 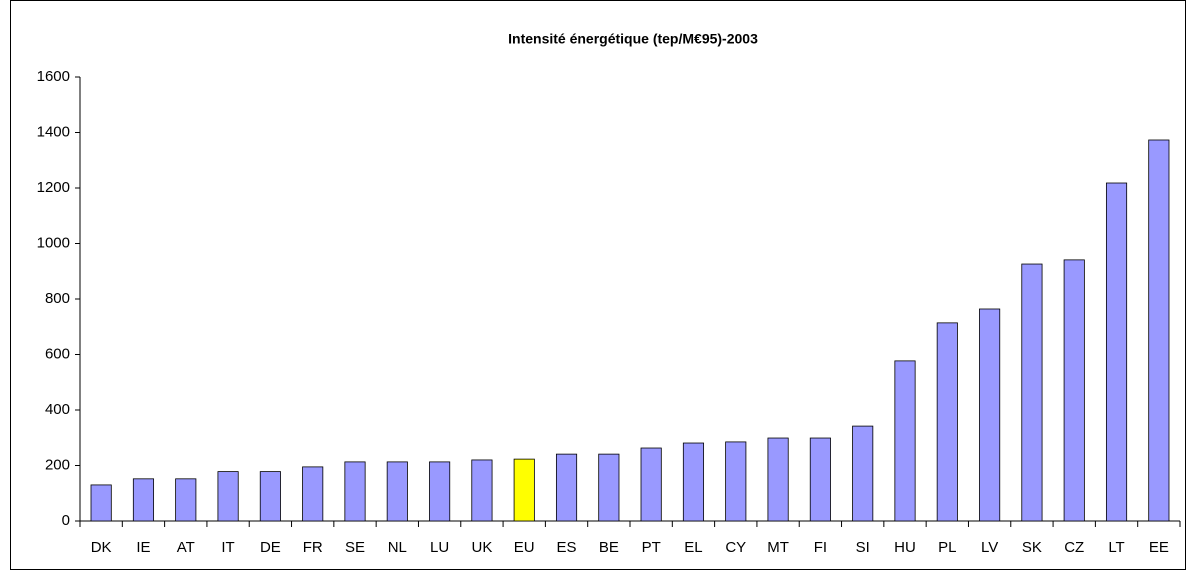 What do you see at coordinates (633, 39) in the screenshot?
I see `chart-title: Intensité énergétique (tep/M€95)-2003` at bounding box center [633, 39].